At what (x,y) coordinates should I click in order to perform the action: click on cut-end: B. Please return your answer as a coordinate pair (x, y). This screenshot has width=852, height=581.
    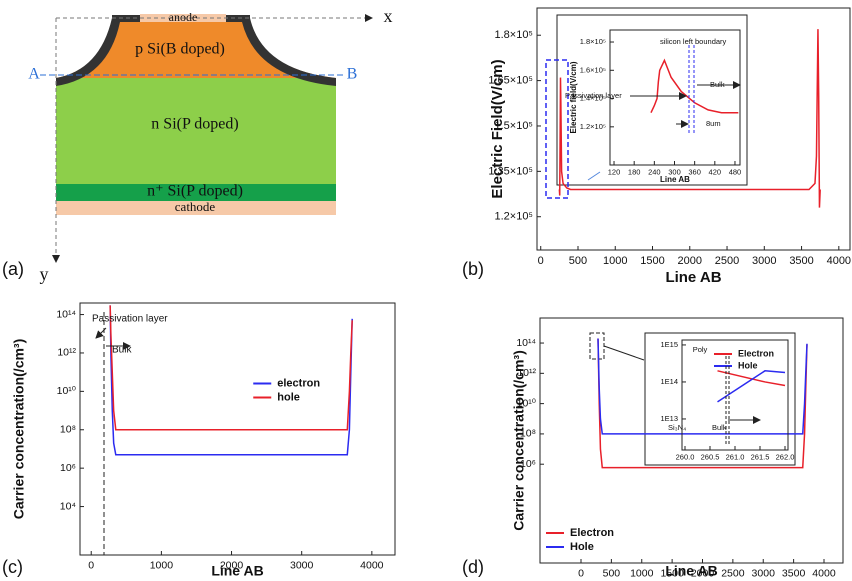
    Looking at the image, I should click on (352, 74).